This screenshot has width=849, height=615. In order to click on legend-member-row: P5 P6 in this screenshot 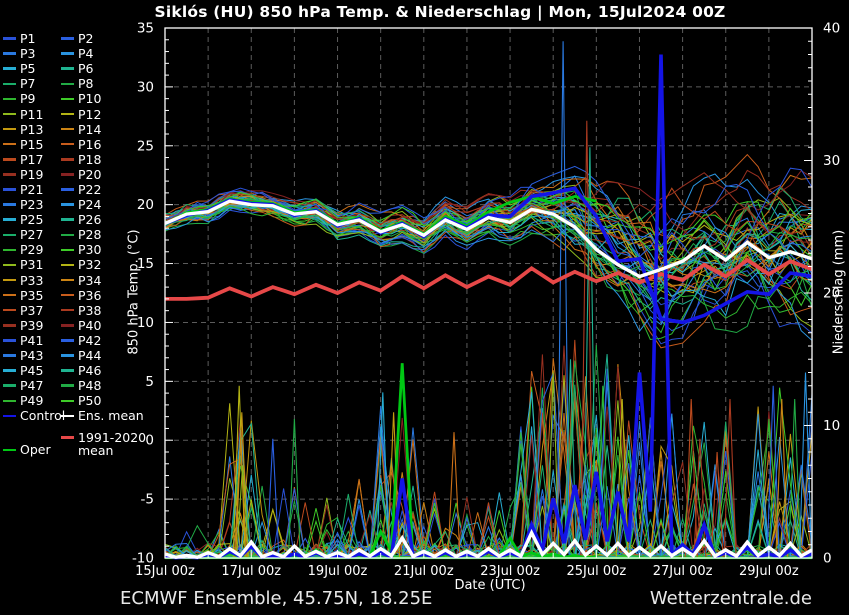, I will do `click(78, 68)`.